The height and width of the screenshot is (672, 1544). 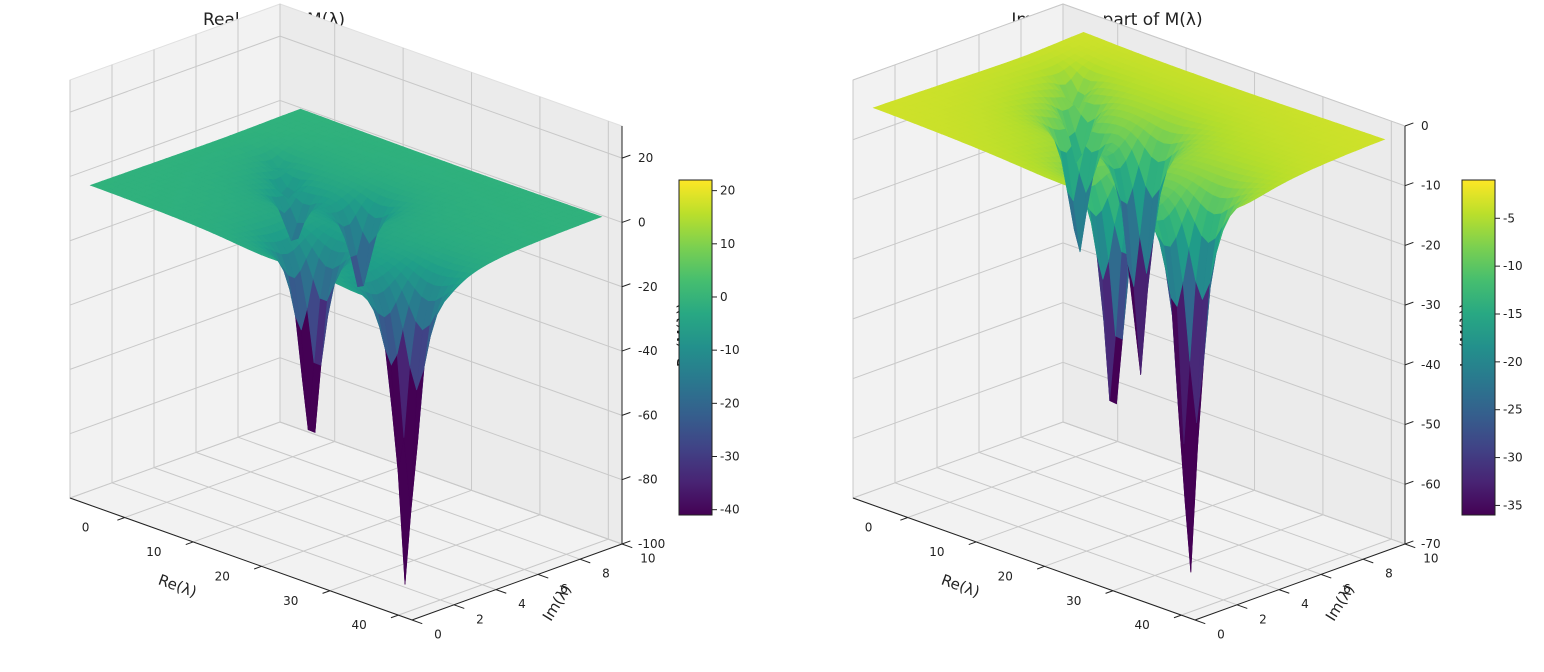 What do you see at coordinates (727, 244) in the screenshot?
I see `colorbar-tick-label: 10` at bounding box center [727, 244].